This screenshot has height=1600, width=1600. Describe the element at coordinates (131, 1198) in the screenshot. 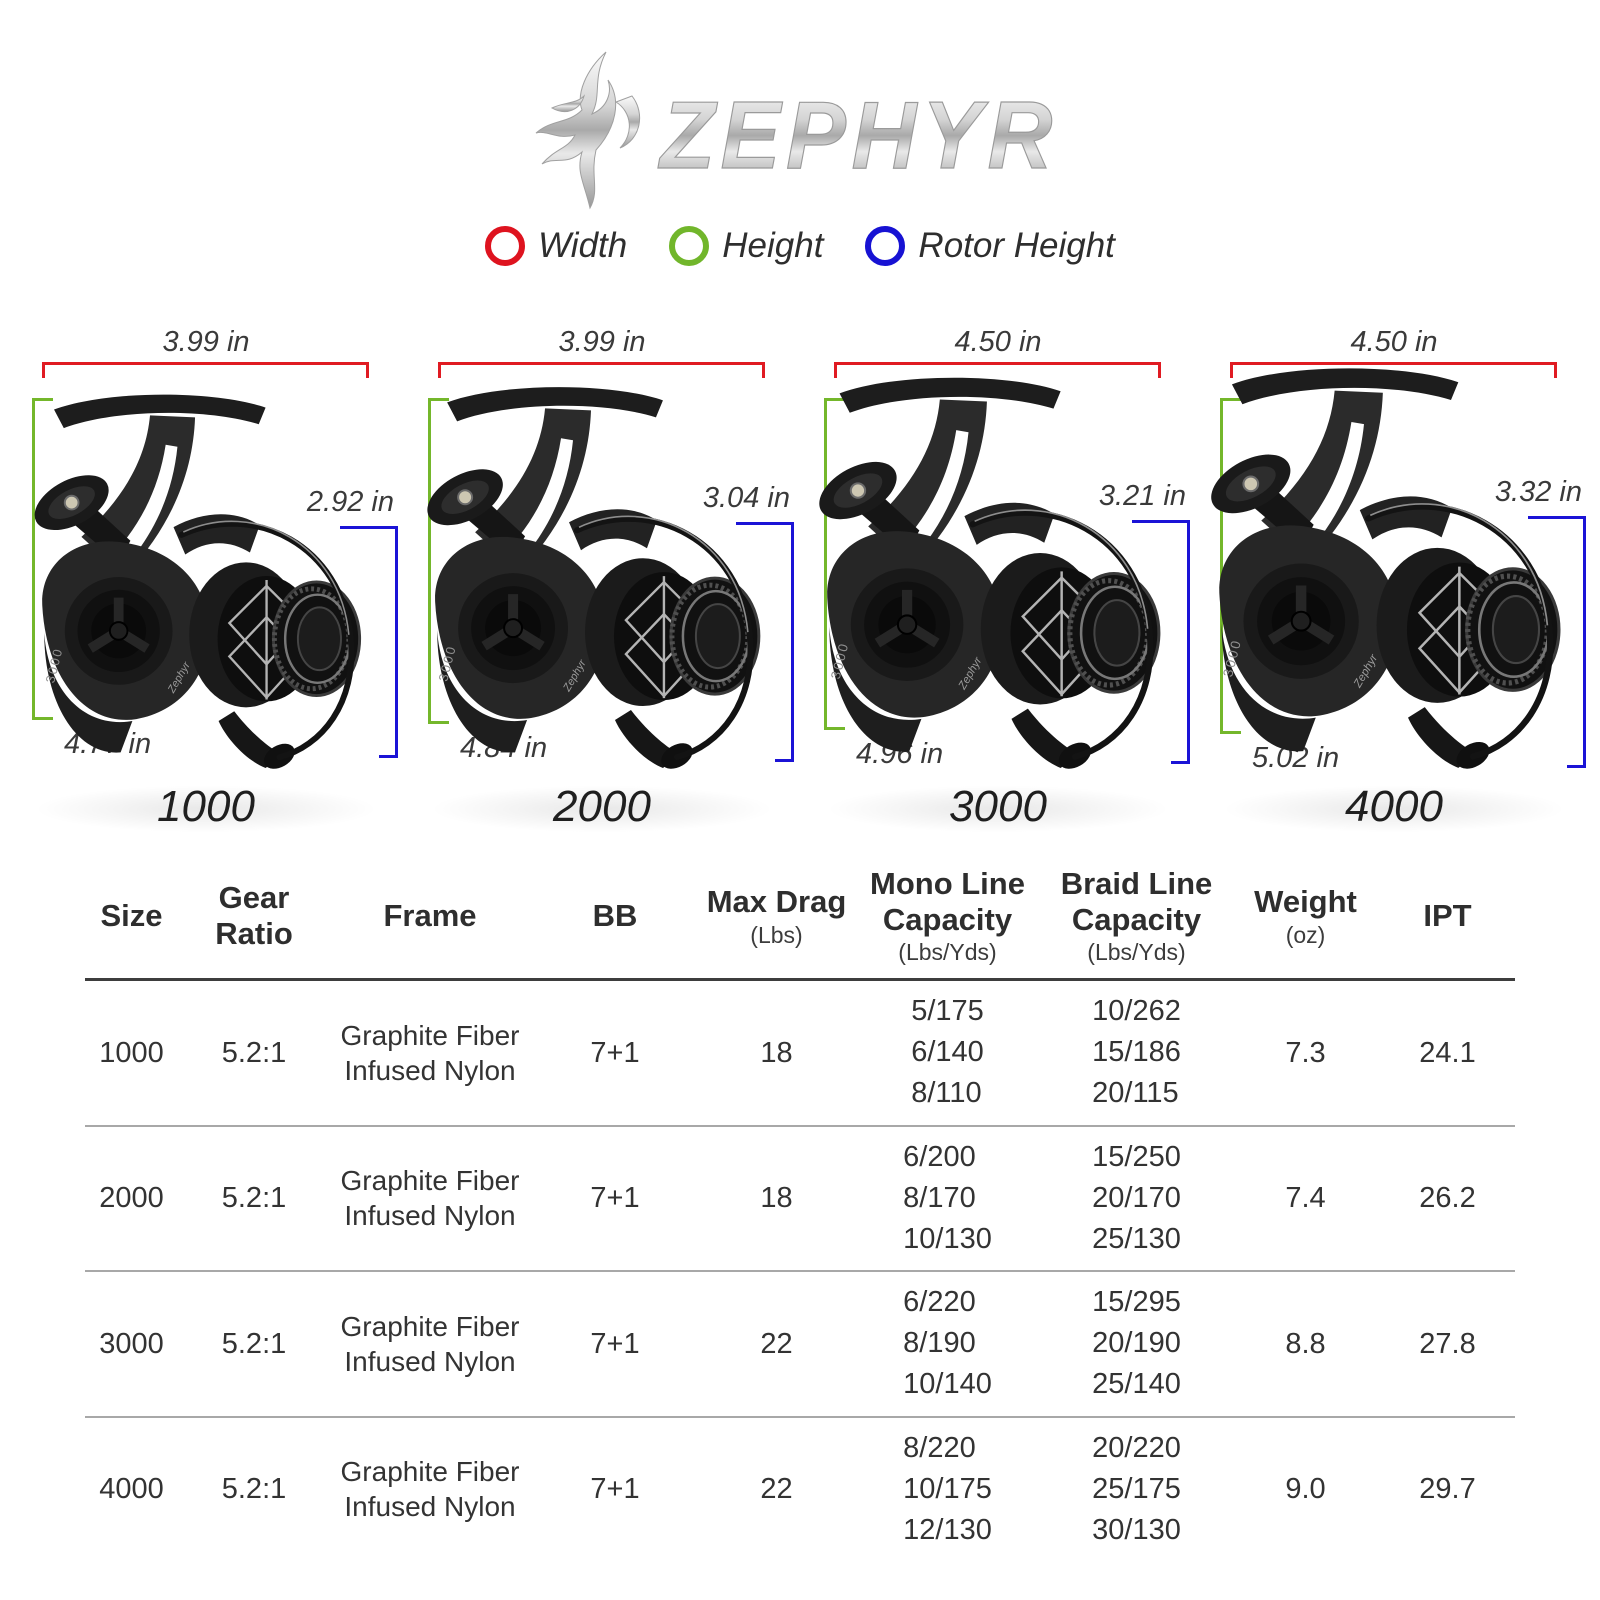

I see `cell-size: 2000` at that location.